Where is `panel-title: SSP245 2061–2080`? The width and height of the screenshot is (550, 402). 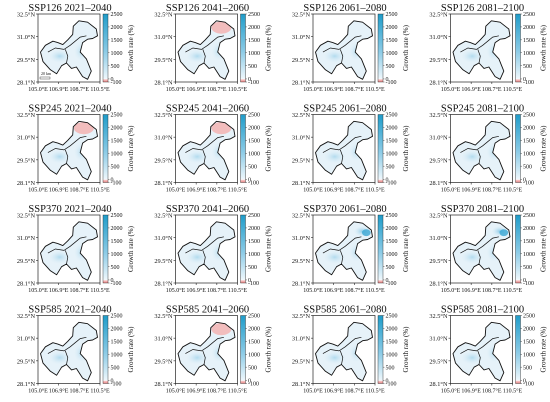
panel-title: SSP245 2061–2080 is located at coordinates (344, 109).